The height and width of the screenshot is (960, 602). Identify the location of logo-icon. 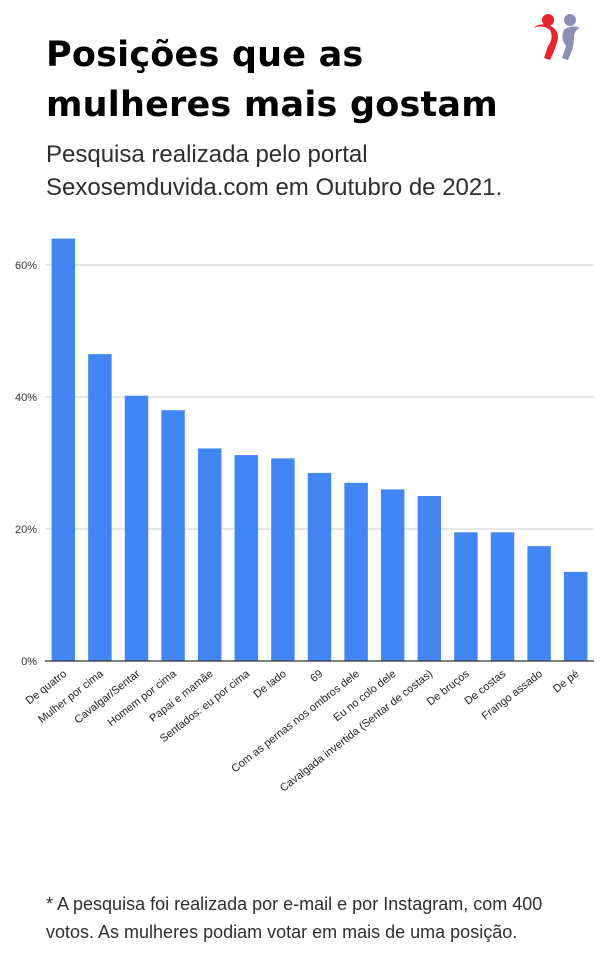
(557, 37).